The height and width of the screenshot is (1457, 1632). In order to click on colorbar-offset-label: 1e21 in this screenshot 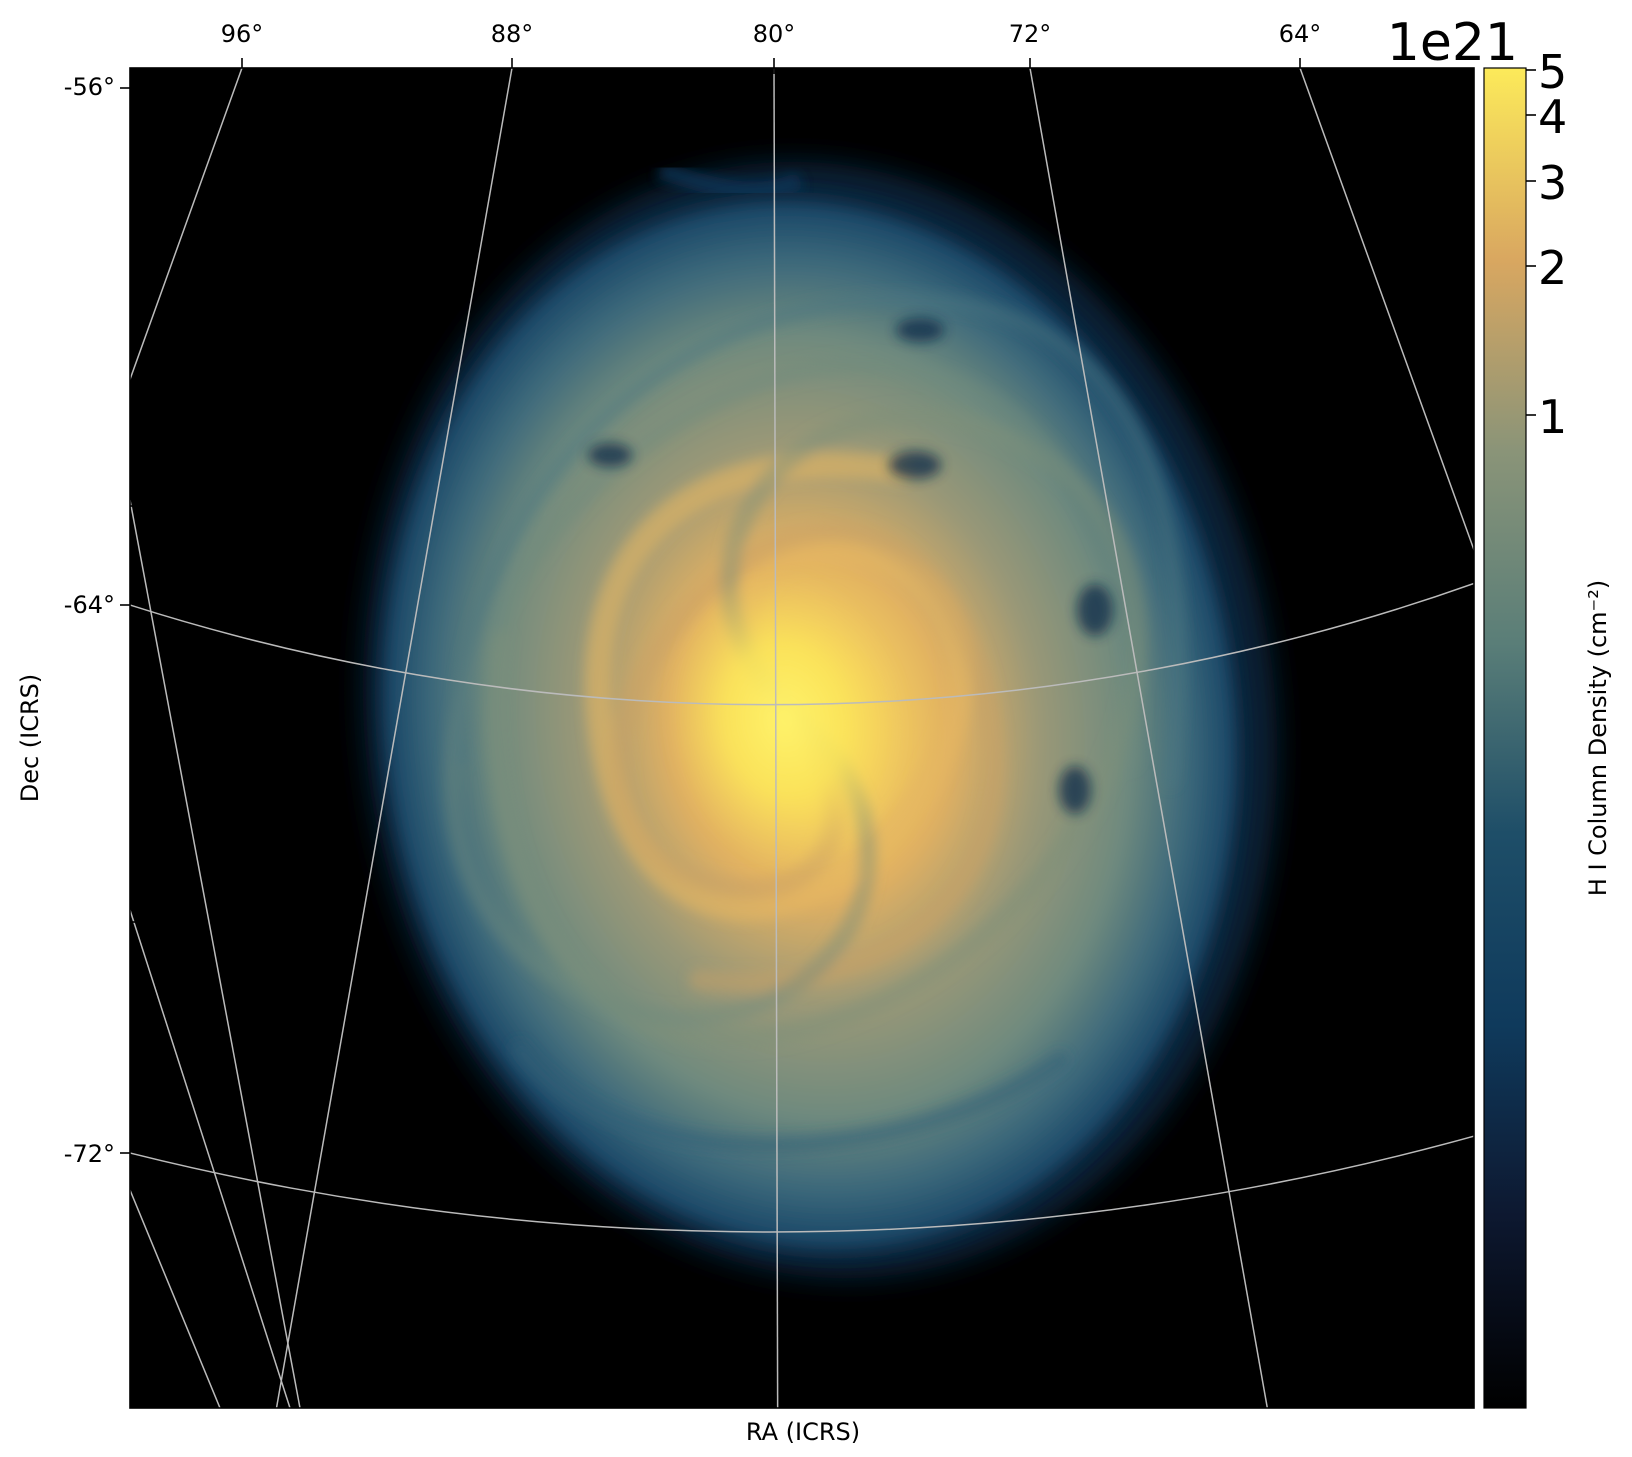, I will do `click(1452, 43)`.